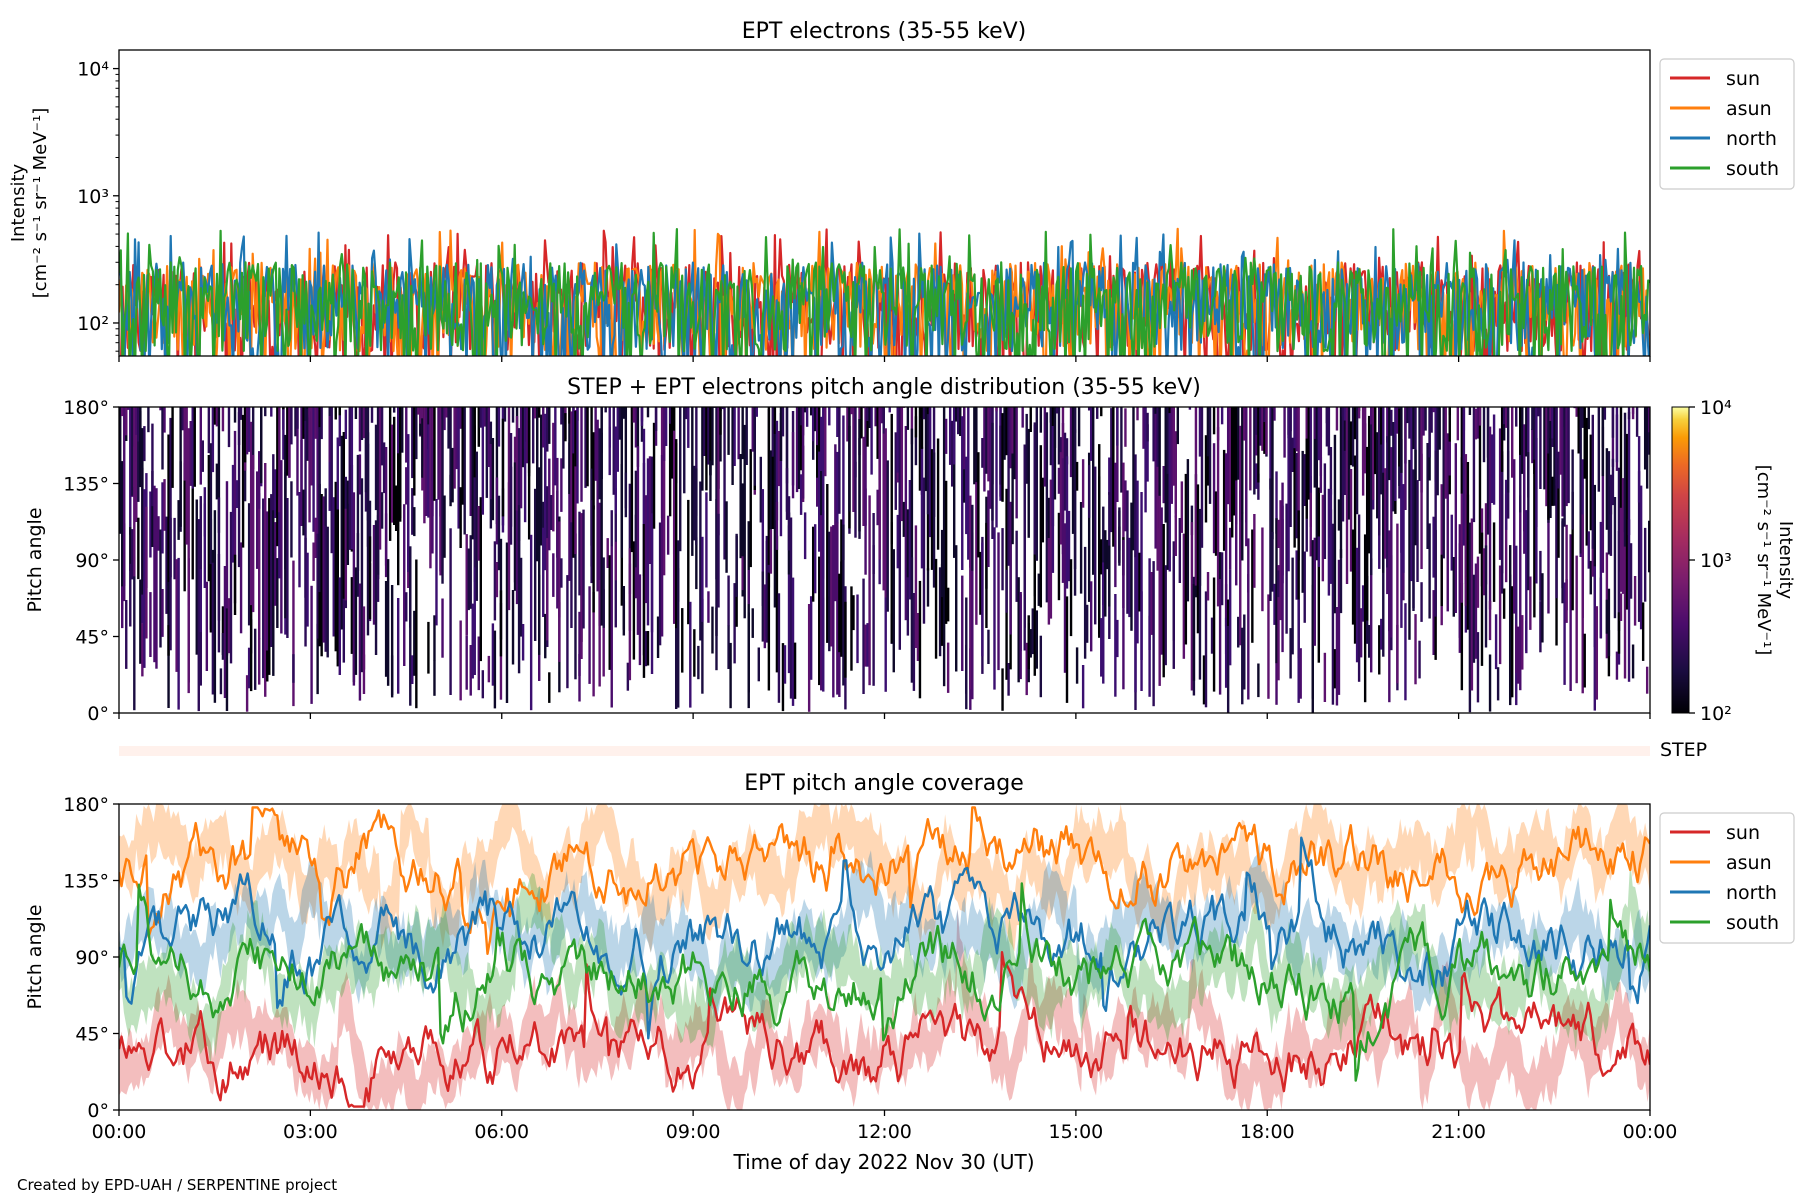 The height and width of the screenshot is (1200, 1800). What do you see at coordinates (1723, 139) in the screenshot?
I see `legend-entry-north: north` at bounding box center [1723, 139].